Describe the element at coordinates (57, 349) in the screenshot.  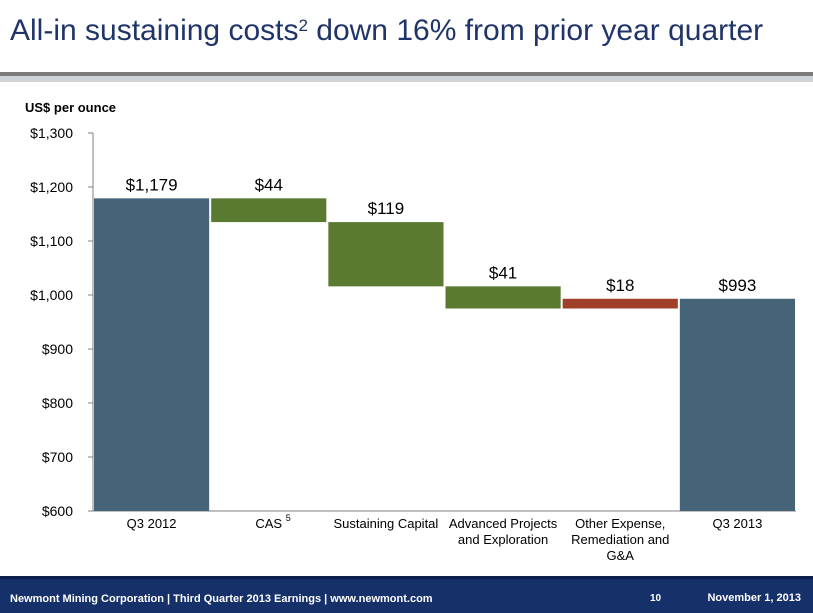
I see `y-tick-label: $900` at that location.